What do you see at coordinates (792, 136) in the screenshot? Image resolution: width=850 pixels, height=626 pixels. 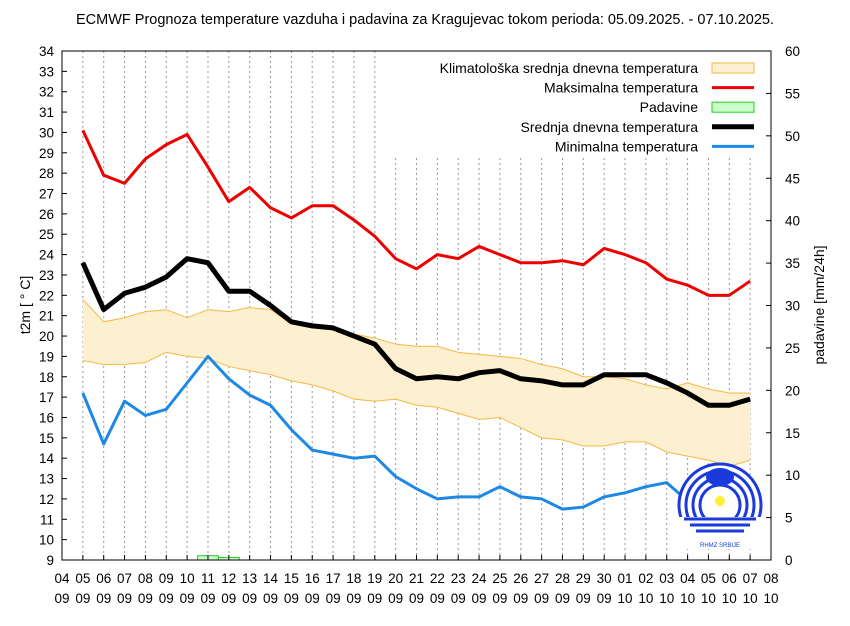 I see `y2-tick-label: 50` at bounding box center [792, 136].